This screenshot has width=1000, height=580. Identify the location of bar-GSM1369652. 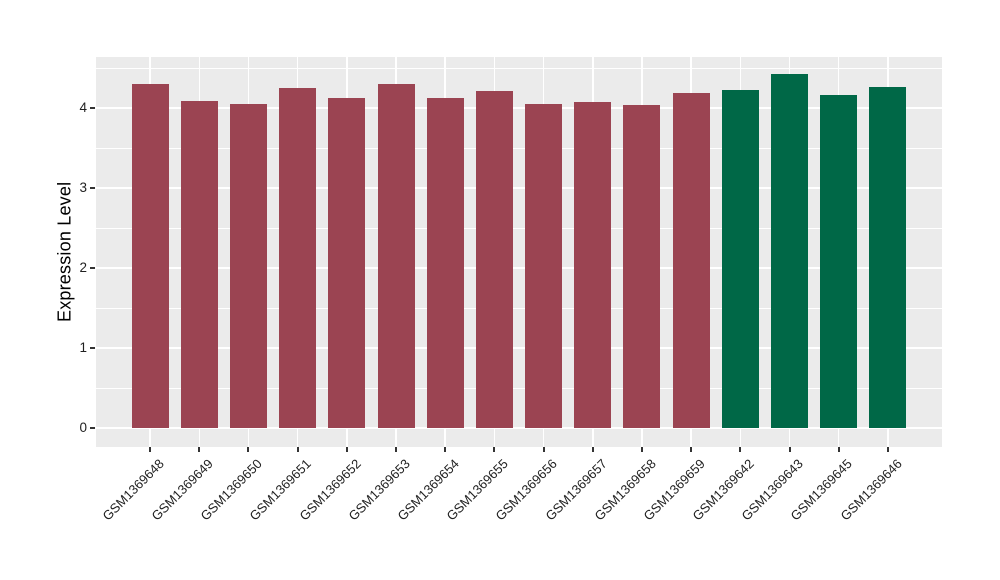
(347, 263).